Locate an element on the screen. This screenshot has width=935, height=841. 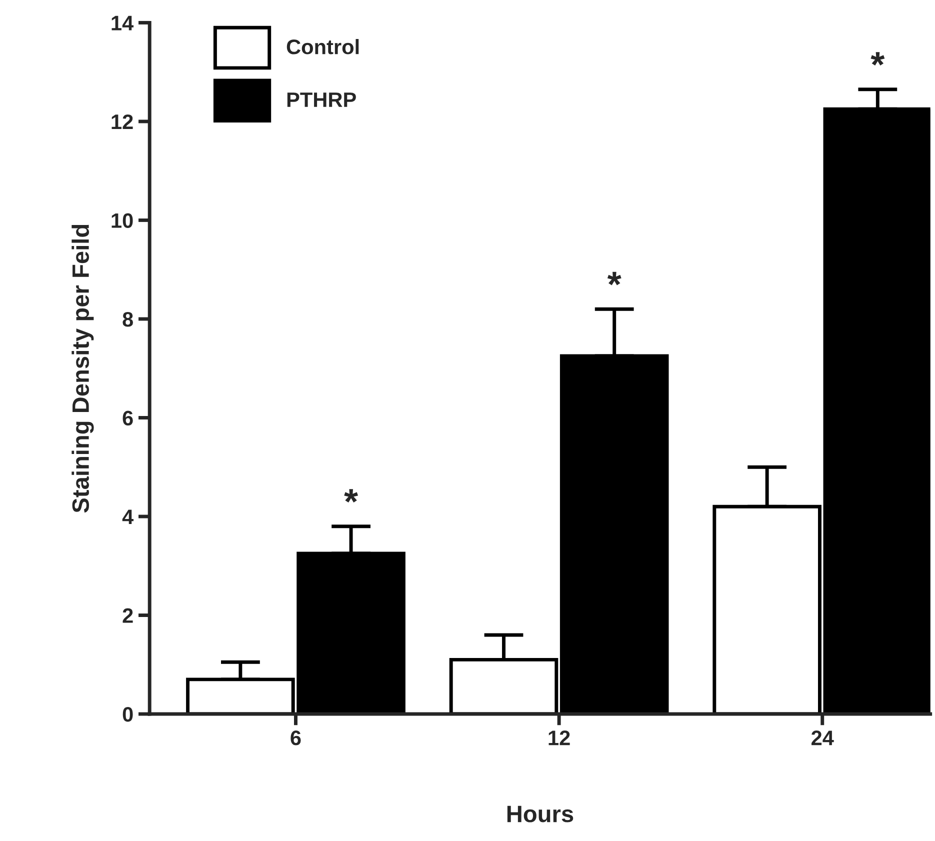
x-tick-label: 6 is located at coordinates (295, 738).